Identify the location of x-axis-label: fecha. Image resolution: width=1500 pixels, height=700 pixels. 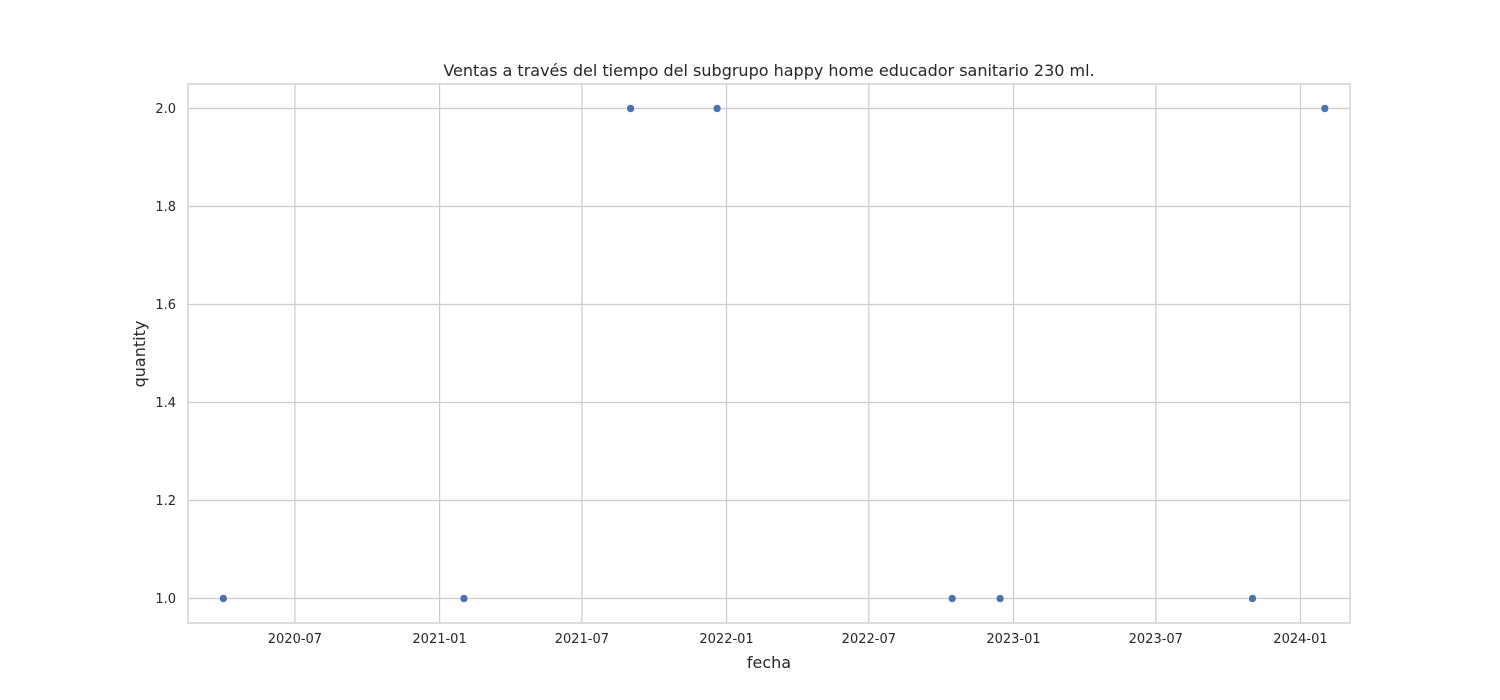
(769, 662).